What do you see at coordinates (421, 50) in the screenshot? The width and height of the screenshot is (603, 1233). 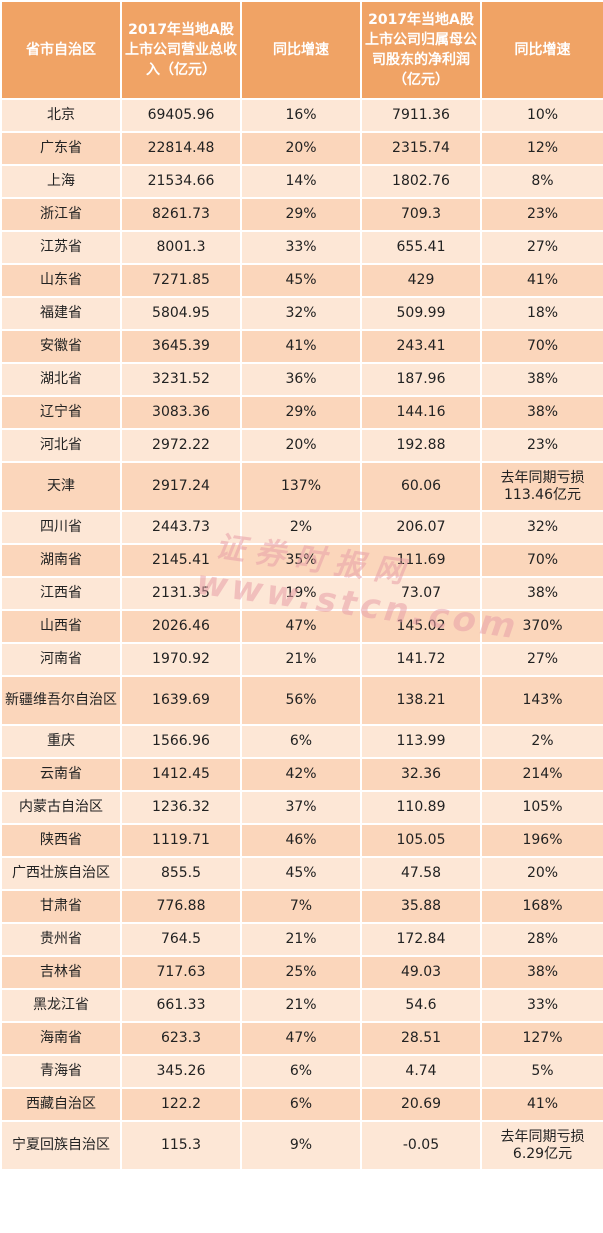 I see `header-net-profit: 2017年当地A股上市公司归属母公司股东的净利润（亿元）` at bounding box center [421, 50].